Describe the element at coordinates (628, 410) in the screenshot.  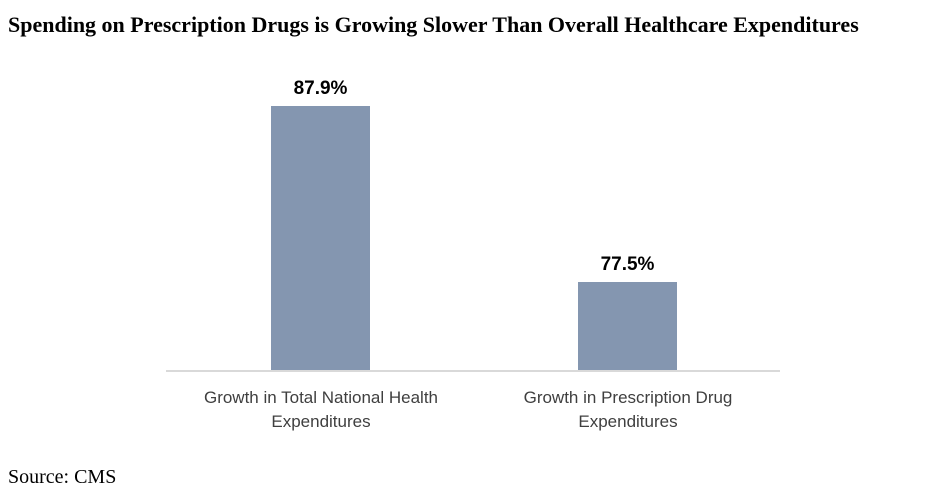
I see `category-label-prescription-drug: Growth in Prescription Drug Expenditures` at that location.